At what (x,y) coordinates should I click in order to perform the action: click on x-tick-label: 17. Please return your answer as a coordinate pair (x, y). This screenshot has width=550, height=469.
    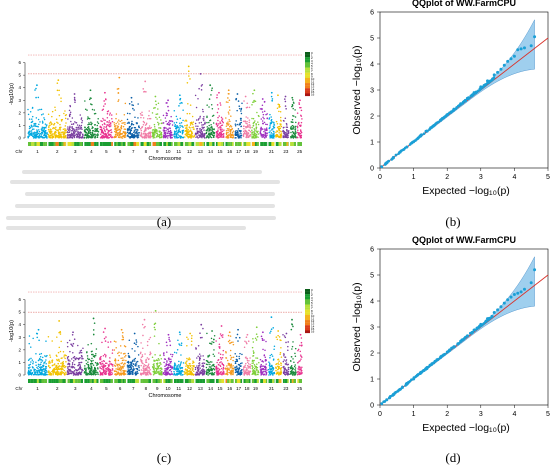
    Looking at the image, I should click on (239, 151).